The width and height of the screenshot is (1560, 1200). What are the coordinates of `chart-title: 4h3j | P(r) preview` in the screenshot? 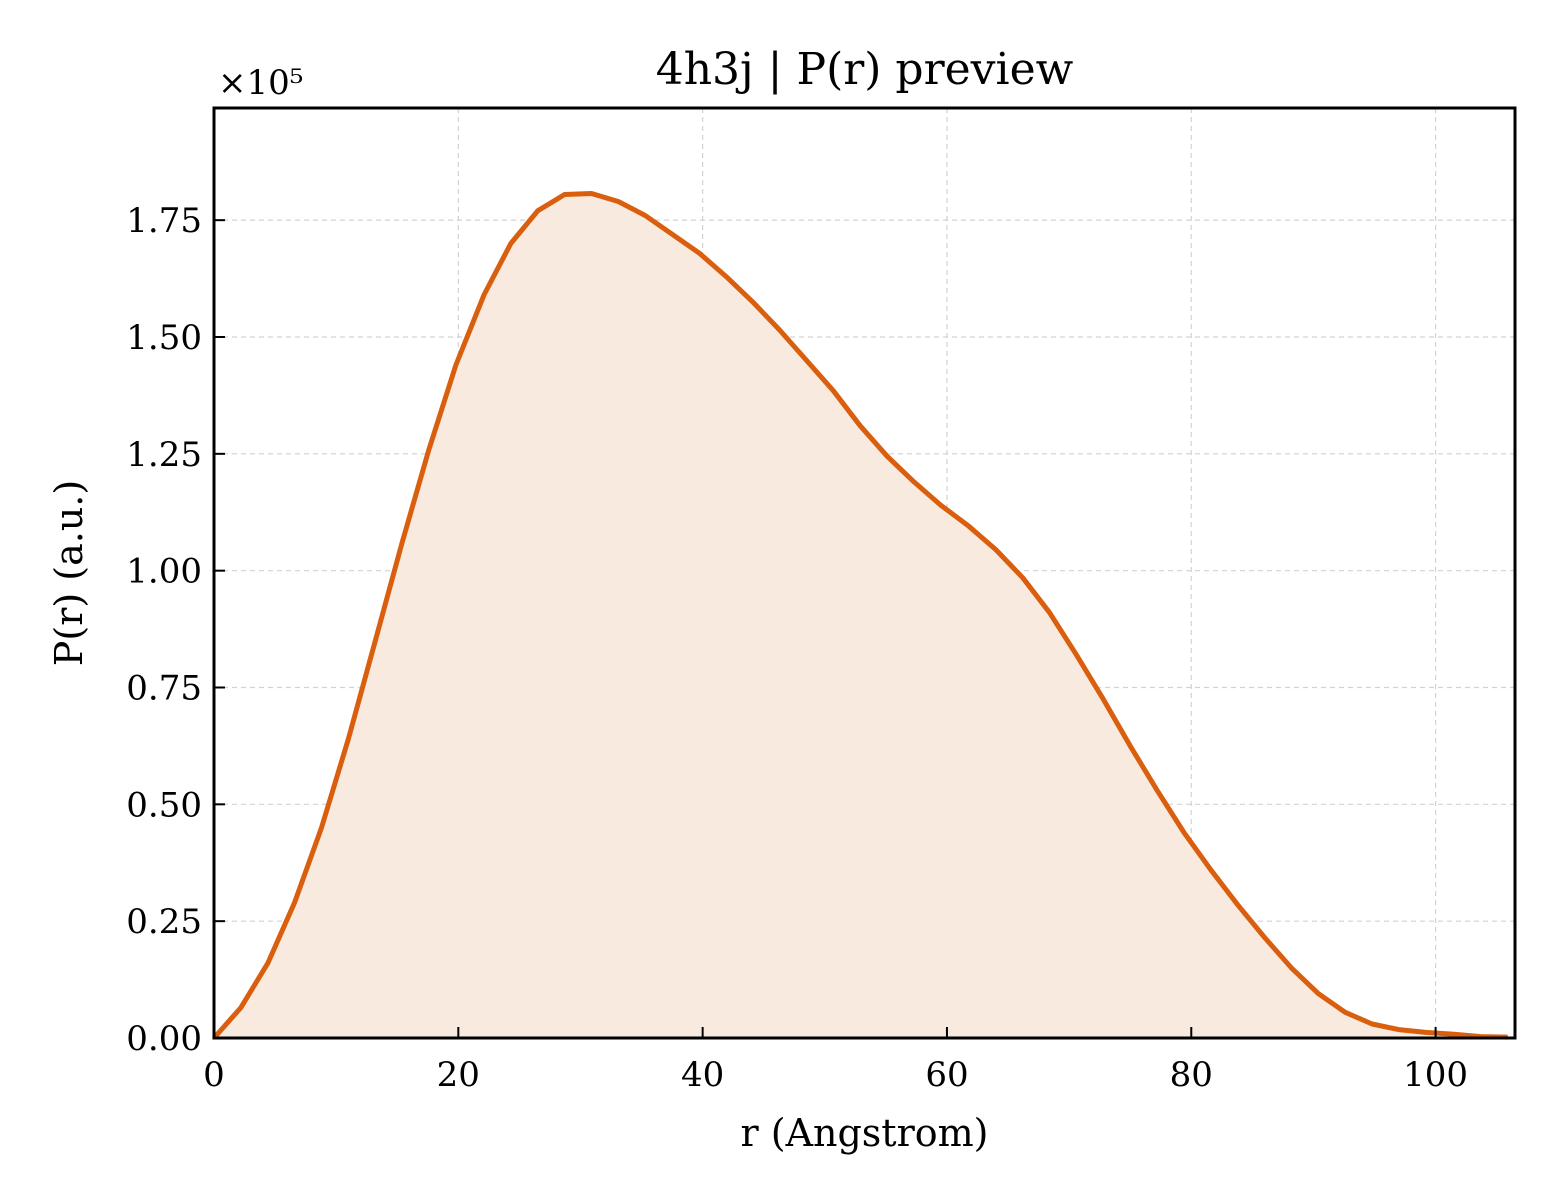 It's located at (865, 69).